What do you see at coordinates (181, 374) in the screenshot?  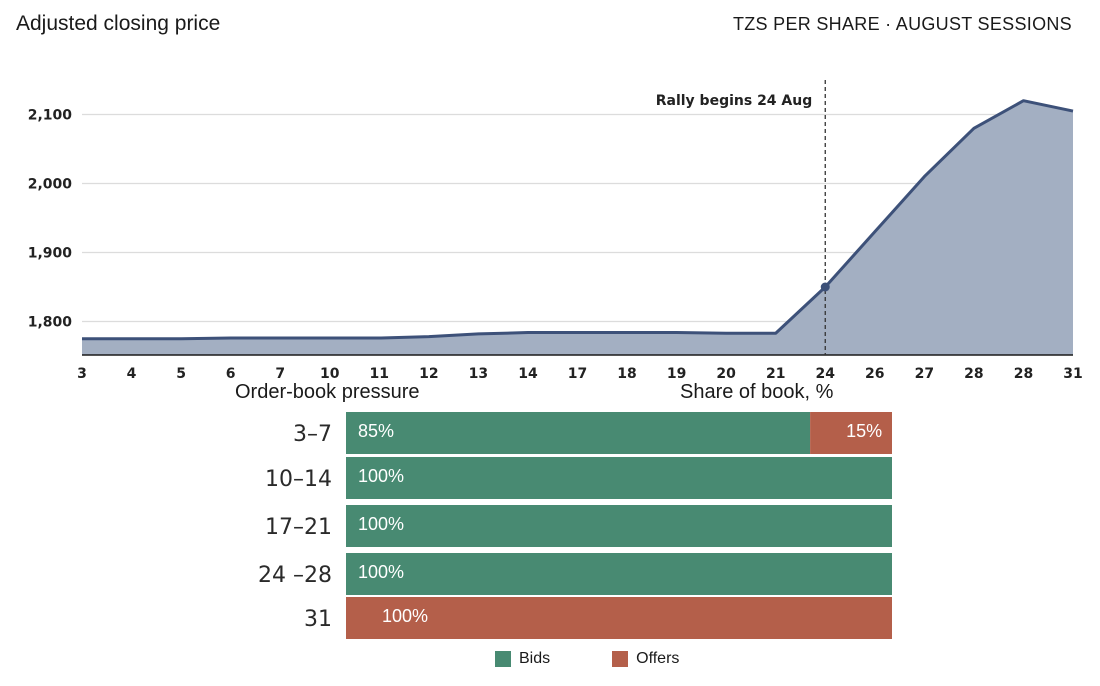 I see `x-tick-label: 5` at bounding box center [181, 374].